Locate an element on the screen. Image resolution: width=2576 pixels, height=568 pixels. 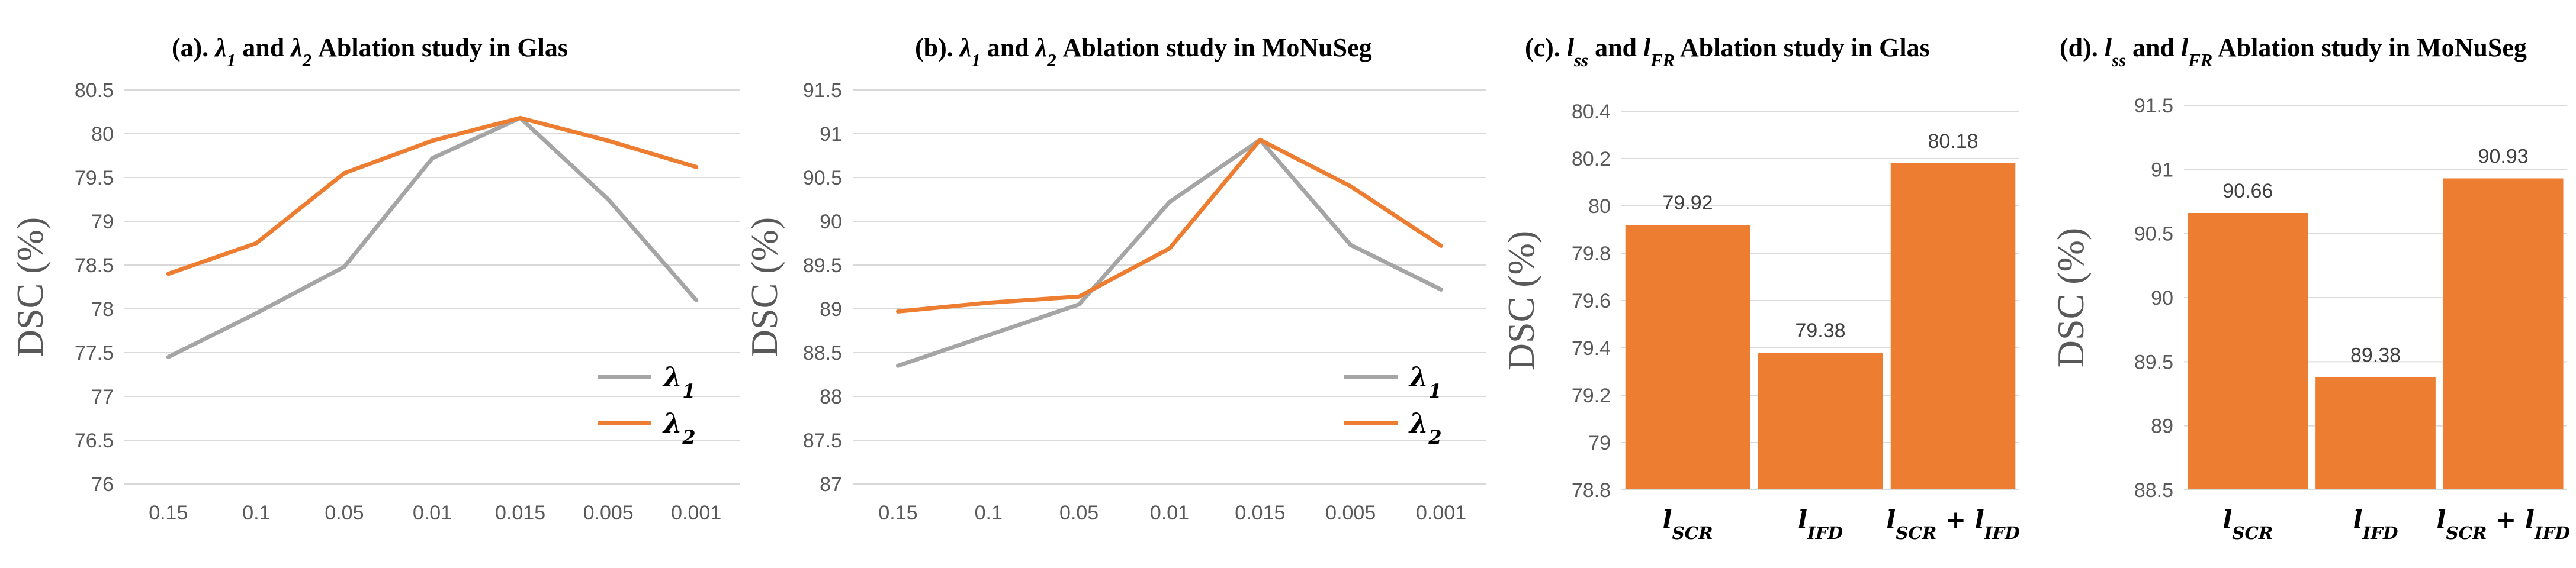
y-tick-label: 87 is located at coordinates (831, 484).